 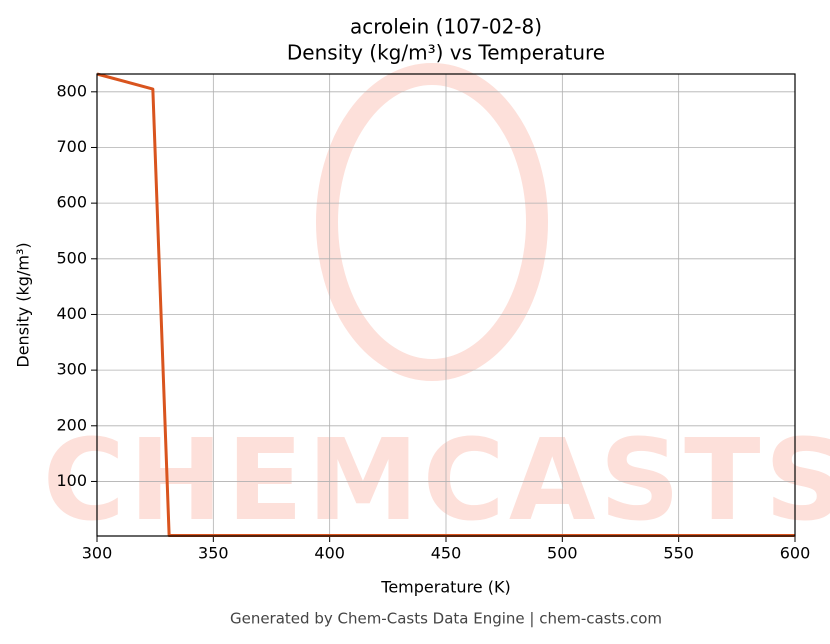 What do you see at coordinates (562, 553) in the screenshot?
I see `x-tick-label: 500` at bounding box center [562, 553].